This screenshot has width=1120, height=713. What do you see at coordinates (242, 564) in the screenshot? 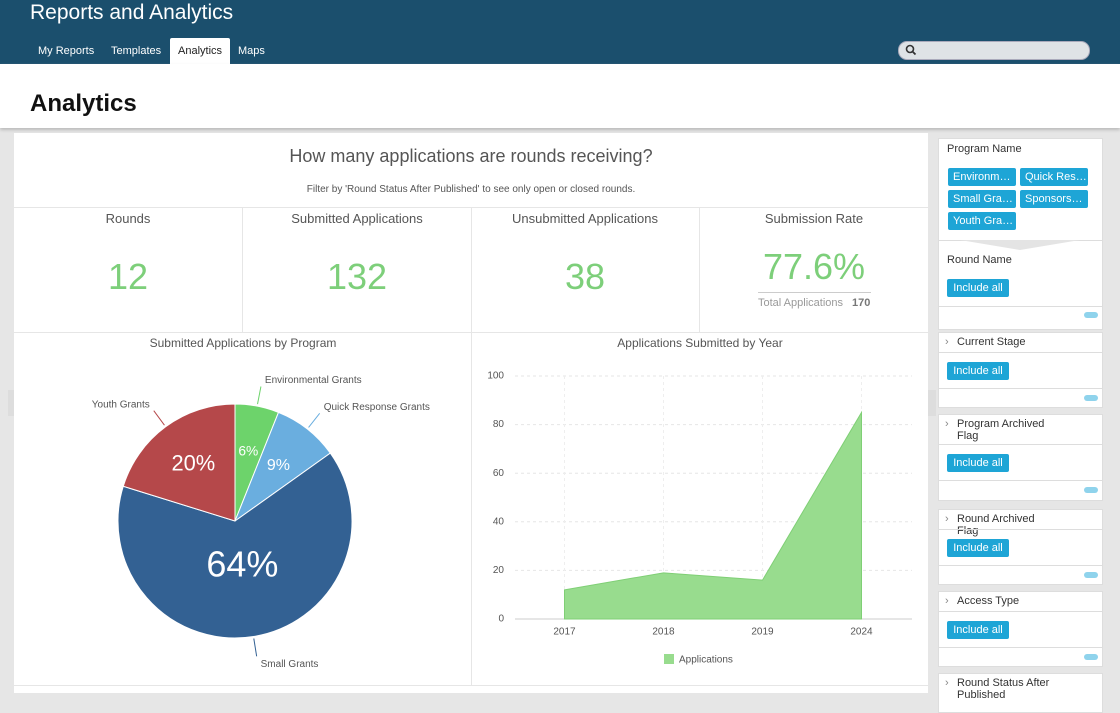
I see `slice-label: 64%` at bounding box center [242, 564].